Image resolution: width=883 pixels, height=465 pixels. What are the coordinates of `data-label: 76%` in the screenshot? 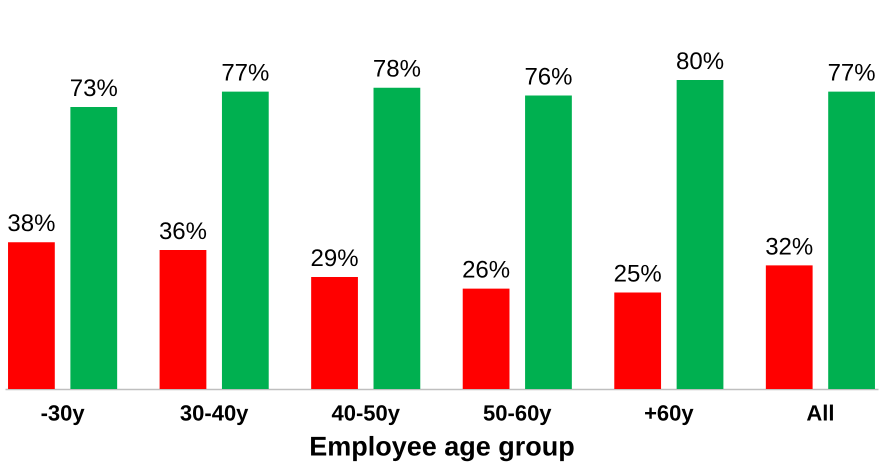 It's located at (548, 76).